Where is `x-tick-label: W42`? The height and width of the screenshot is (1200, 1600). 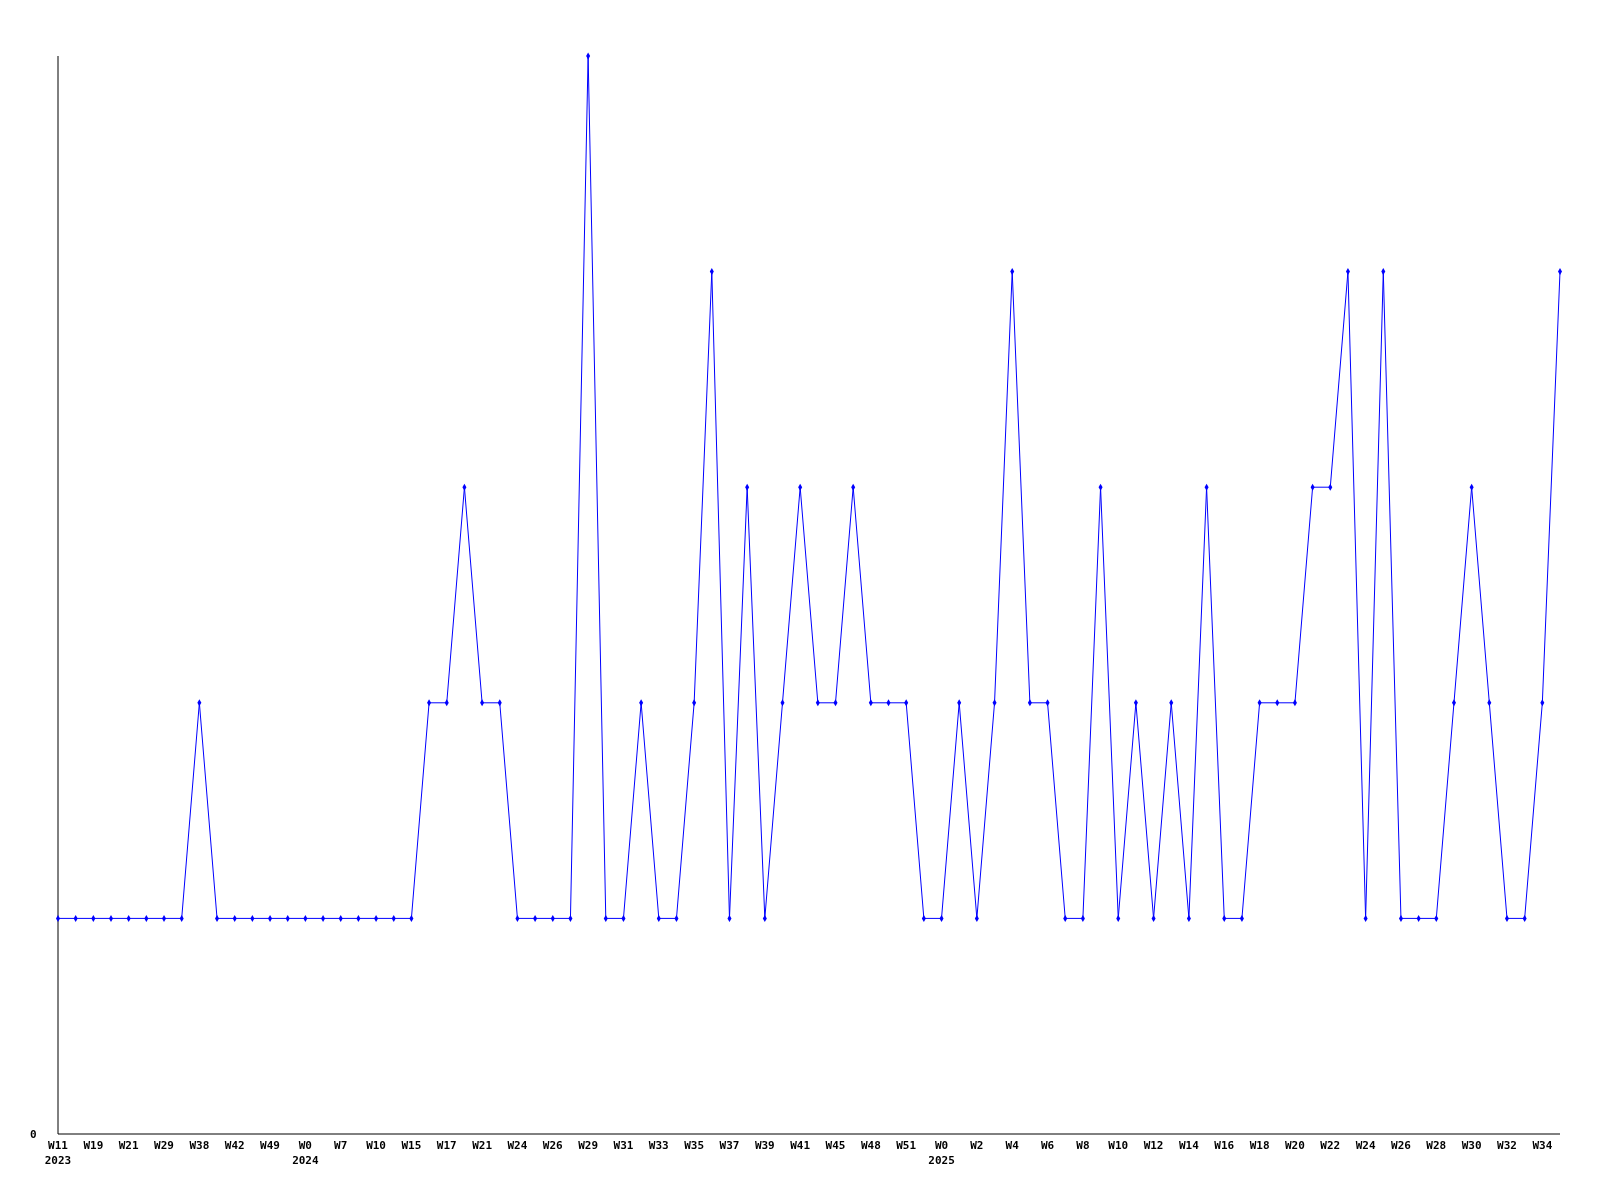
x-tick-label: W42 is located at coordinates (234, 1145).